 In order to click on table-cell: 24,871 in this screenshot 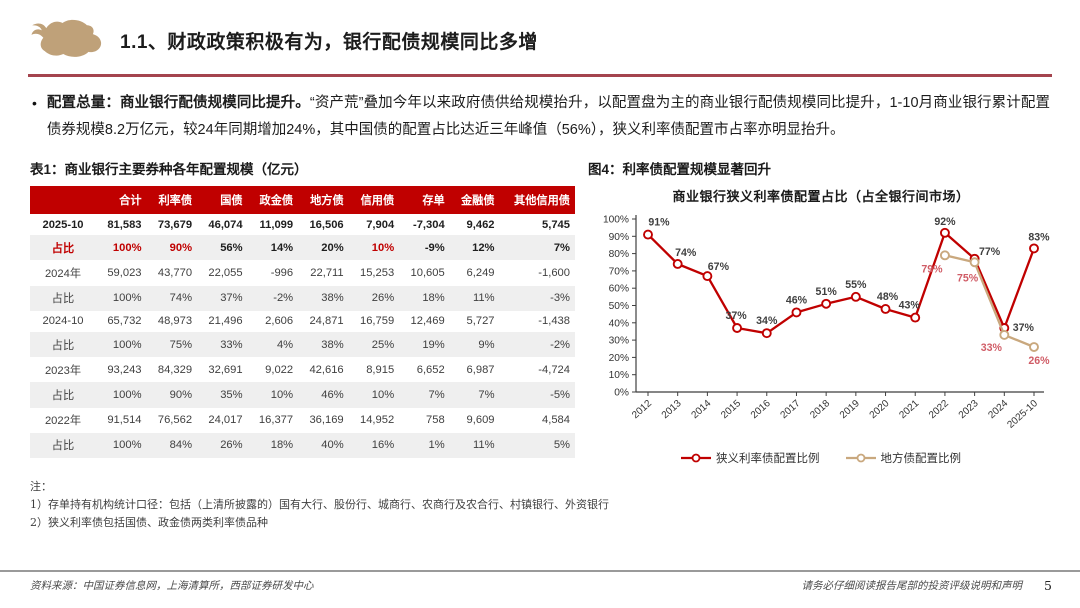, I will do `click(326, 321)`.